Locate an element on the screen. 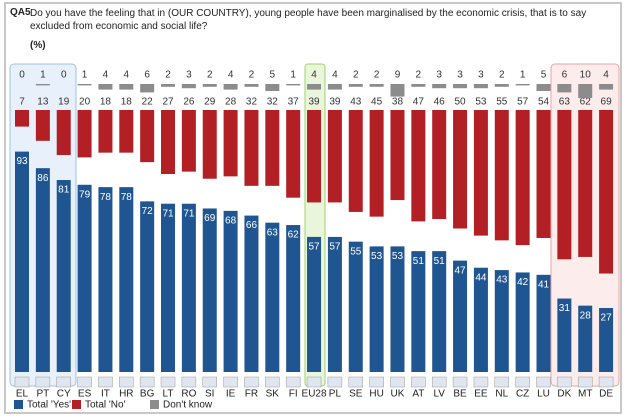  x-tick-label: DE is located at coordinates (606, 394).